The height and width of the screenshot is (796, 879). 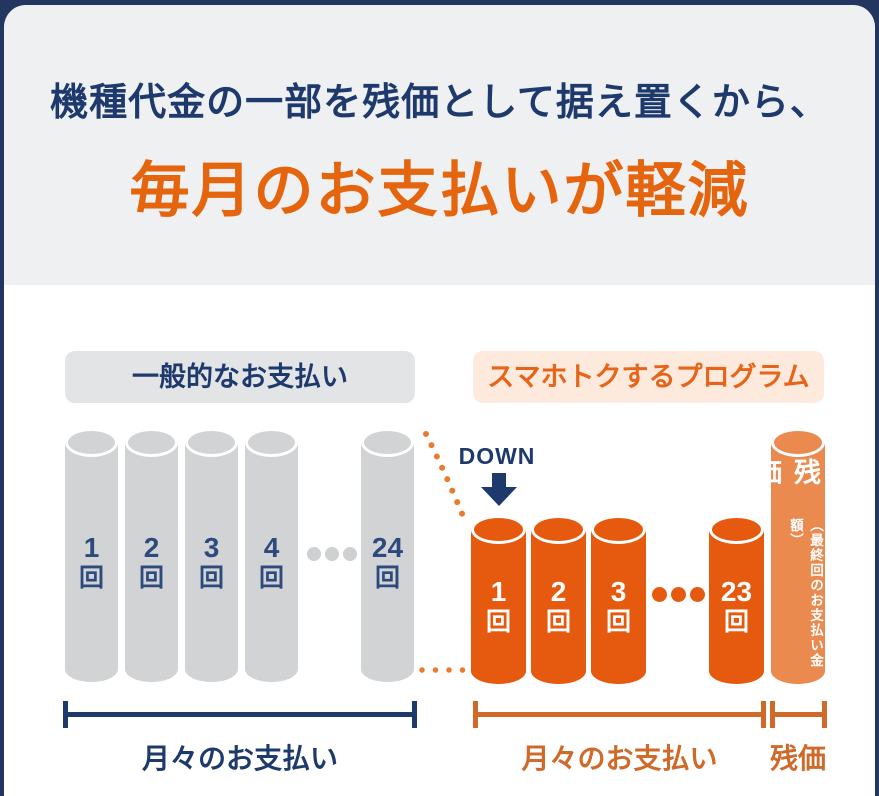 I want to click on general-axis-bracket, so click(x=240, y=714).